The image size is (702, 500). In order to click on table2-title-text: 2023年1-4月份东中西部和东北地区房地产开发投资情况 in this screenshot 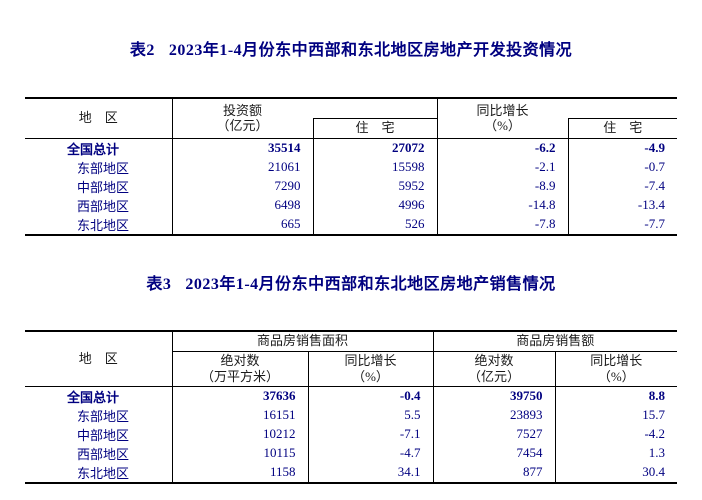, I will do `click(370, 50)`.